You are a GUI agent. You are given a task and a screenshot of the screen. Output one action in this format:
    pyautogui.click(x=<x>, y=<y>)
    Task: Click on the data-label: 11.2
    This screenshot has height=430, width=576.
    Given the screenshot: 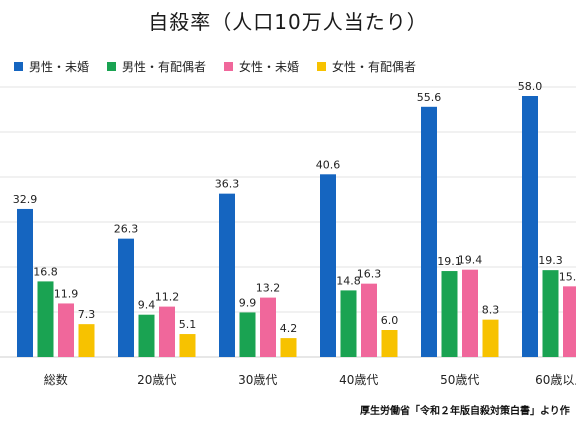 What is the action you would take?
    pyautogui.click(x=167, y=297)
    